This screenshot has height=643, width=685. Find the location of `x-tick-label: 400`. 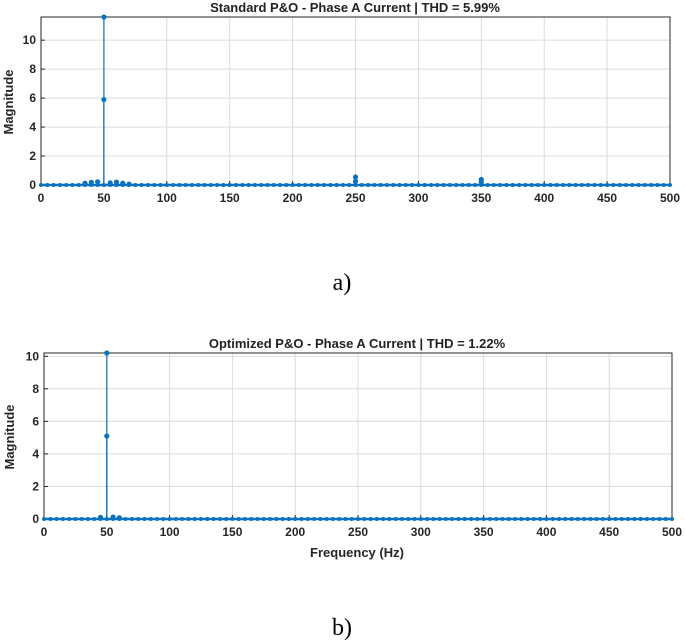

x-tick-label: 400 is located at coordinates (544, 198).